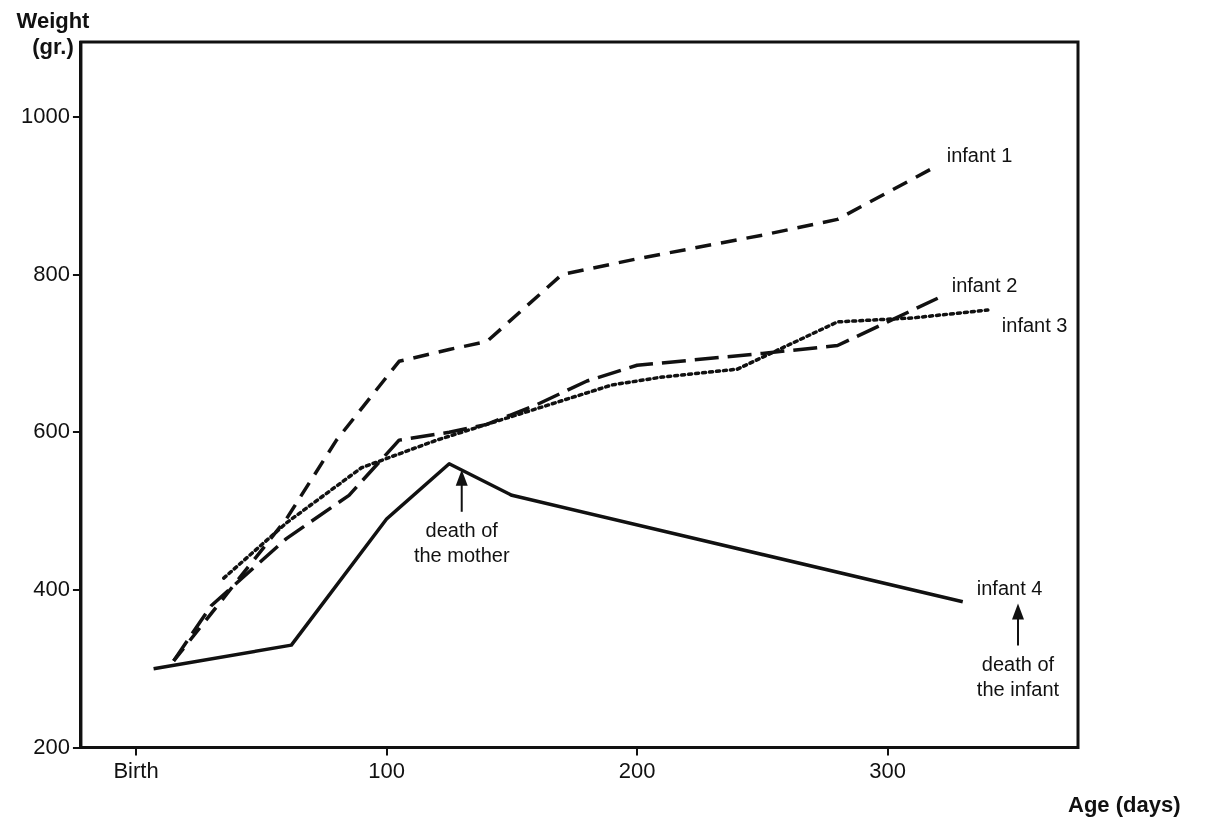 The width and height of the screenshot is (1226, 833). I want to click on x-tick-label: 100, so click(386, 770).